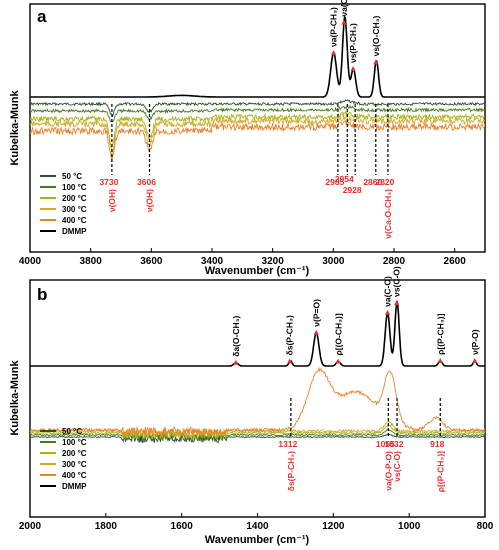 The width and height of the screenshot is (499, 550). I want to click on x-tick-label: 2600, so click(455, 261).